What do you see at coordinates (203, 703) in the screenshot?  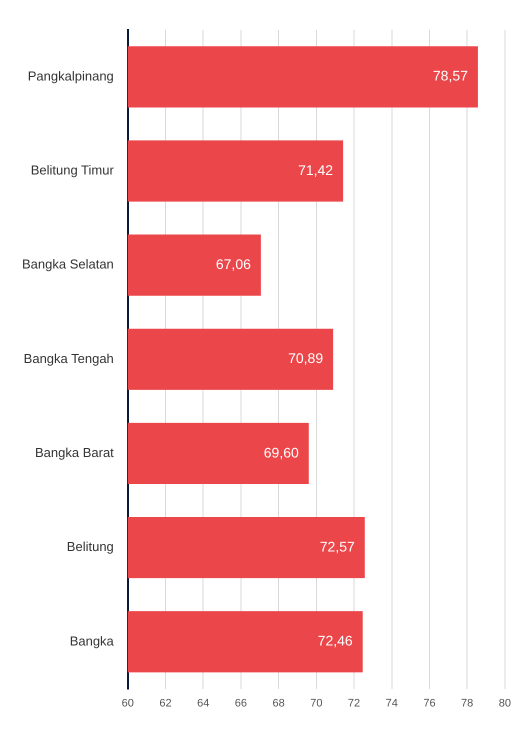 I see `x-tick-label: 64` at bounding box center [203, 703].